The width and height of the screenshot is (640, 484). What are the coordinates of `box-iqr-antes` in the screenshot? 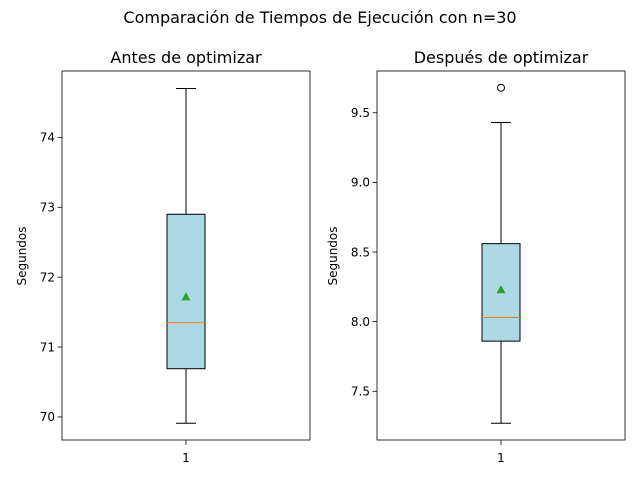 It's located at (186, 291).